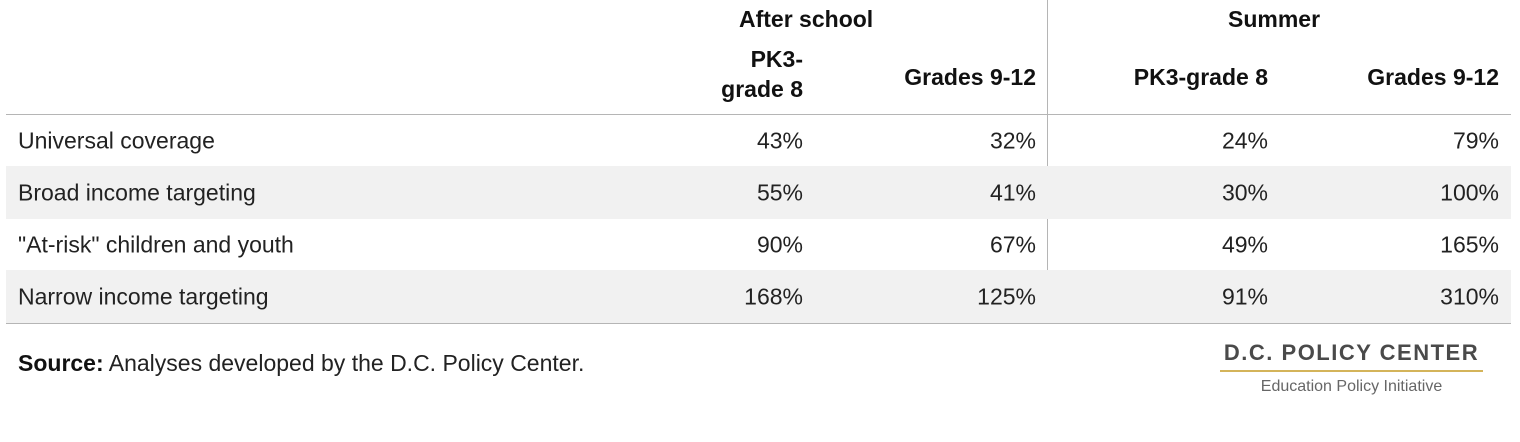  I want to click on cell: 30%, so click(1244, 192).